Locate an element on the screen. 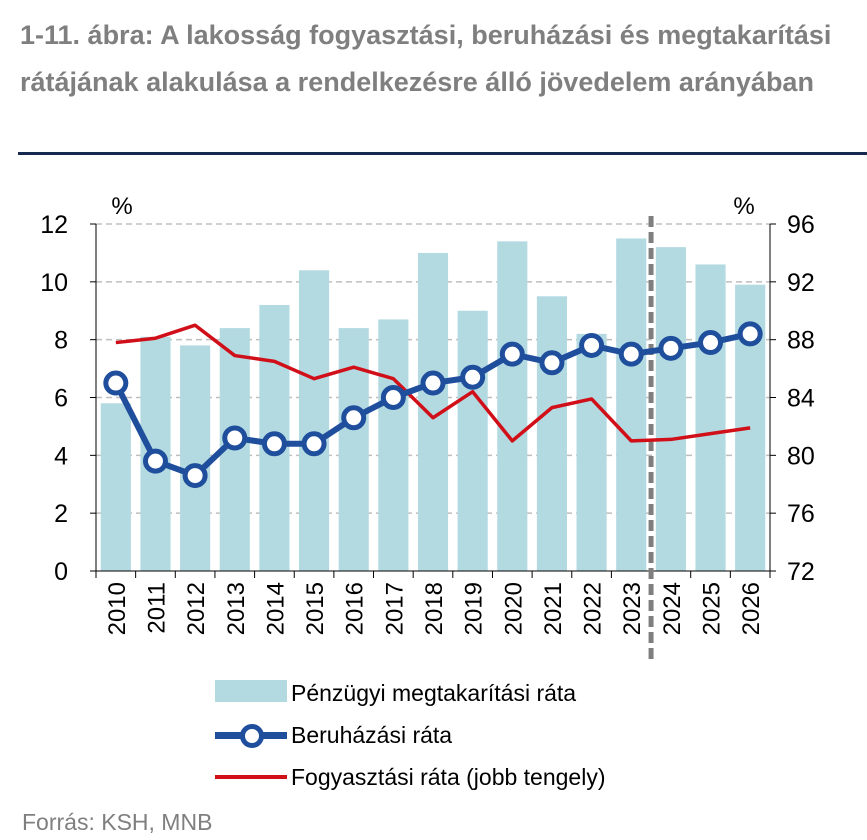  title-divider is located at coordinates (442, 153).